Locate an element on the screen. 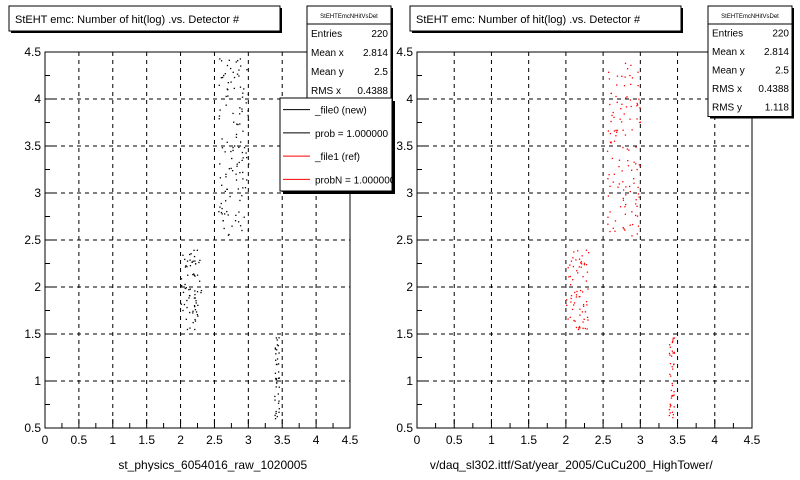  y-tick-label: 1 is located at coordinates (37, 381).